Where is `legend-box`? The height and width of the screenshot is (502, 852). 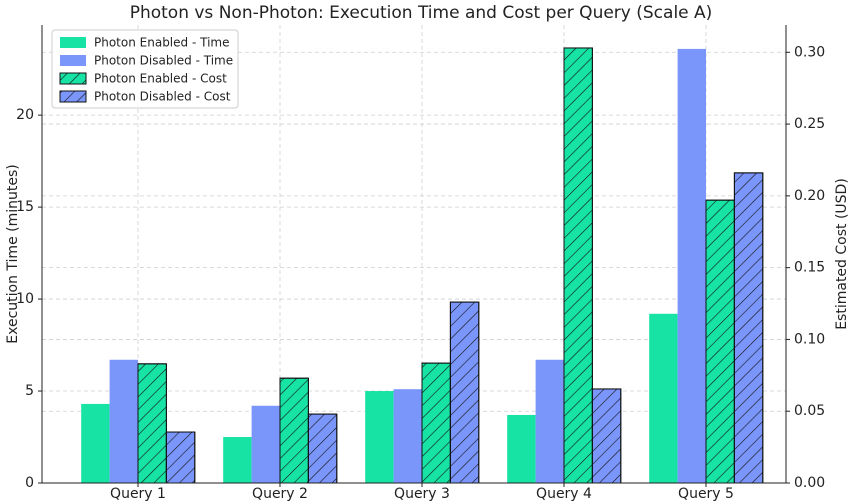
legend-box is located at coordinates (145, 69).